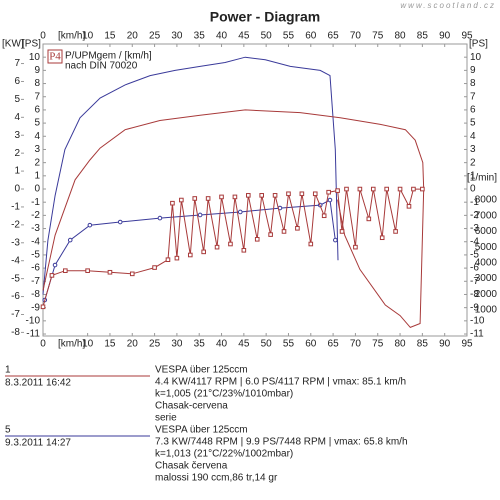  Describe the element at coordinates (133, 344) in the screenshot. I see `x-tick-label-bottom: 20` at that location.